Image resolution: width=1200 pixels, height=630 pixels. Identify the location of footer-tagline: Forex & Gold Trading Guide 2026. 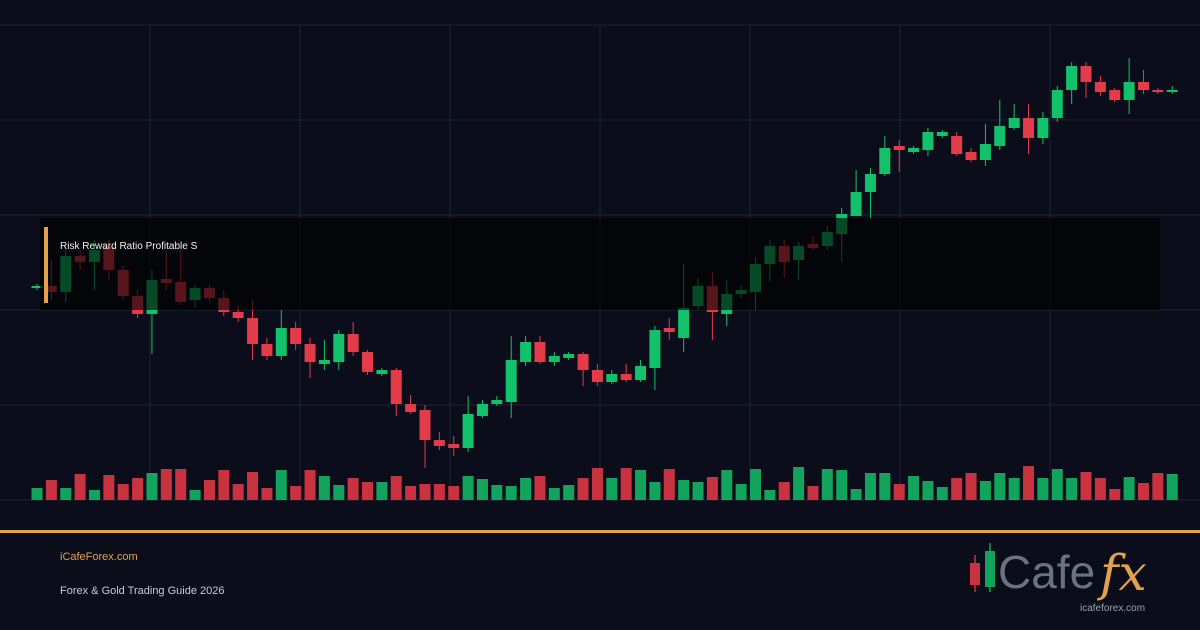
(142, 591).